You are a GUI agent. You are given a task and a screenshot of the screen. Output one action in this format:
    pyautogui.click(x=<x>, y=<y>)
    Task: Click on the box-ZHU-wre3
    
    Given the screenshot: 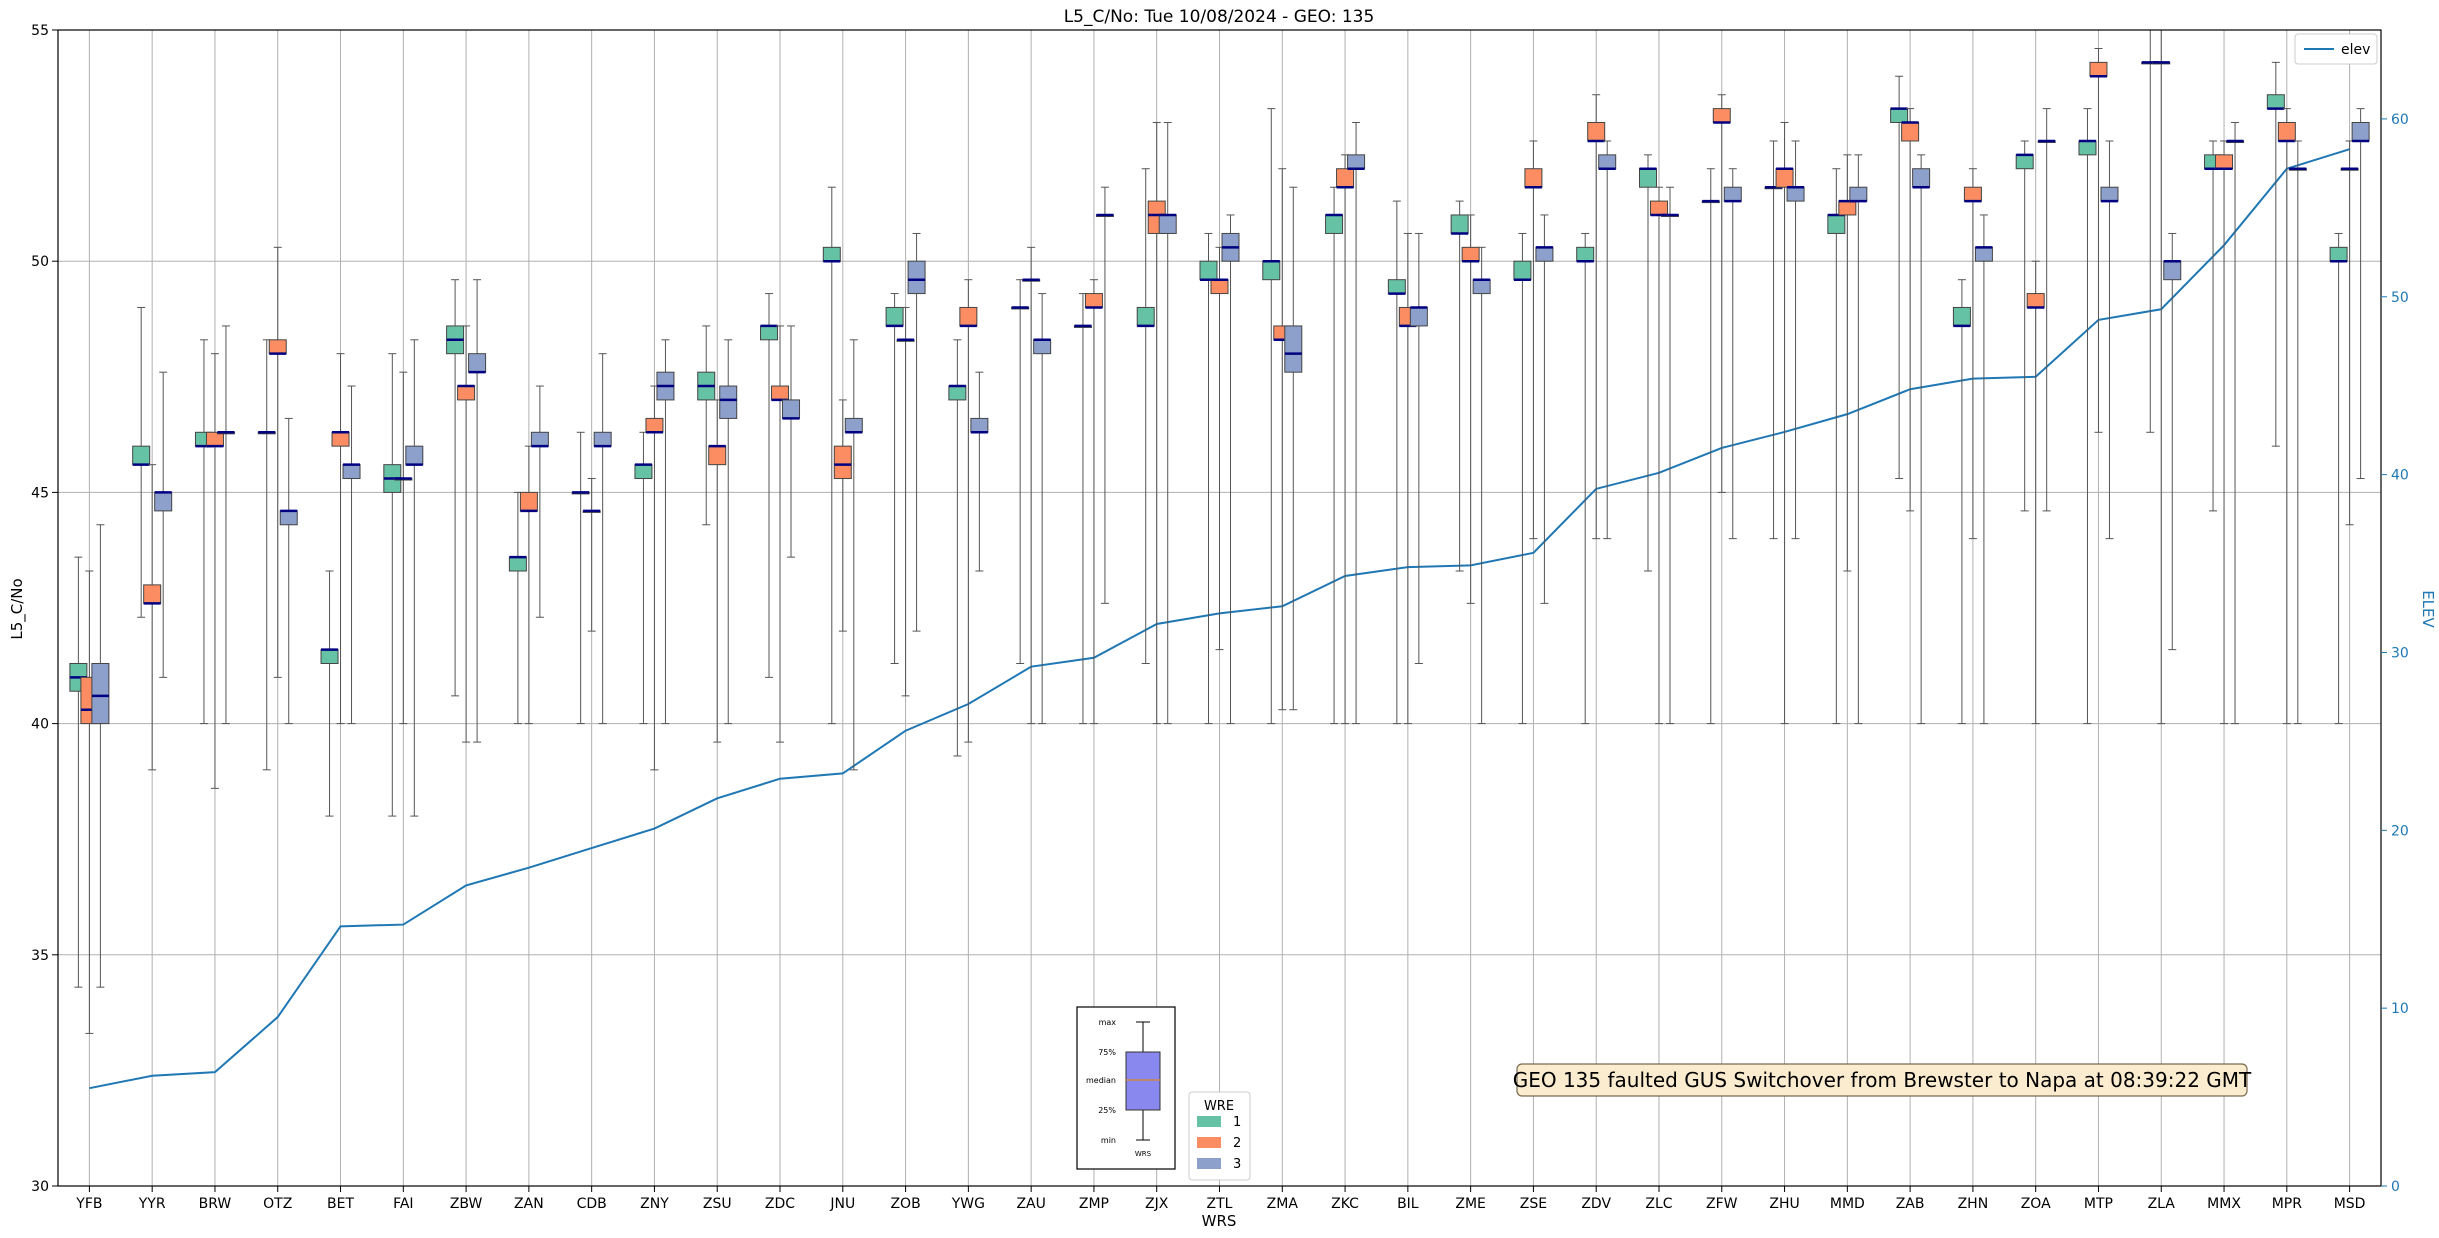 What is the action you would take?
    pyautogui.click(x=1795, y=340)
    